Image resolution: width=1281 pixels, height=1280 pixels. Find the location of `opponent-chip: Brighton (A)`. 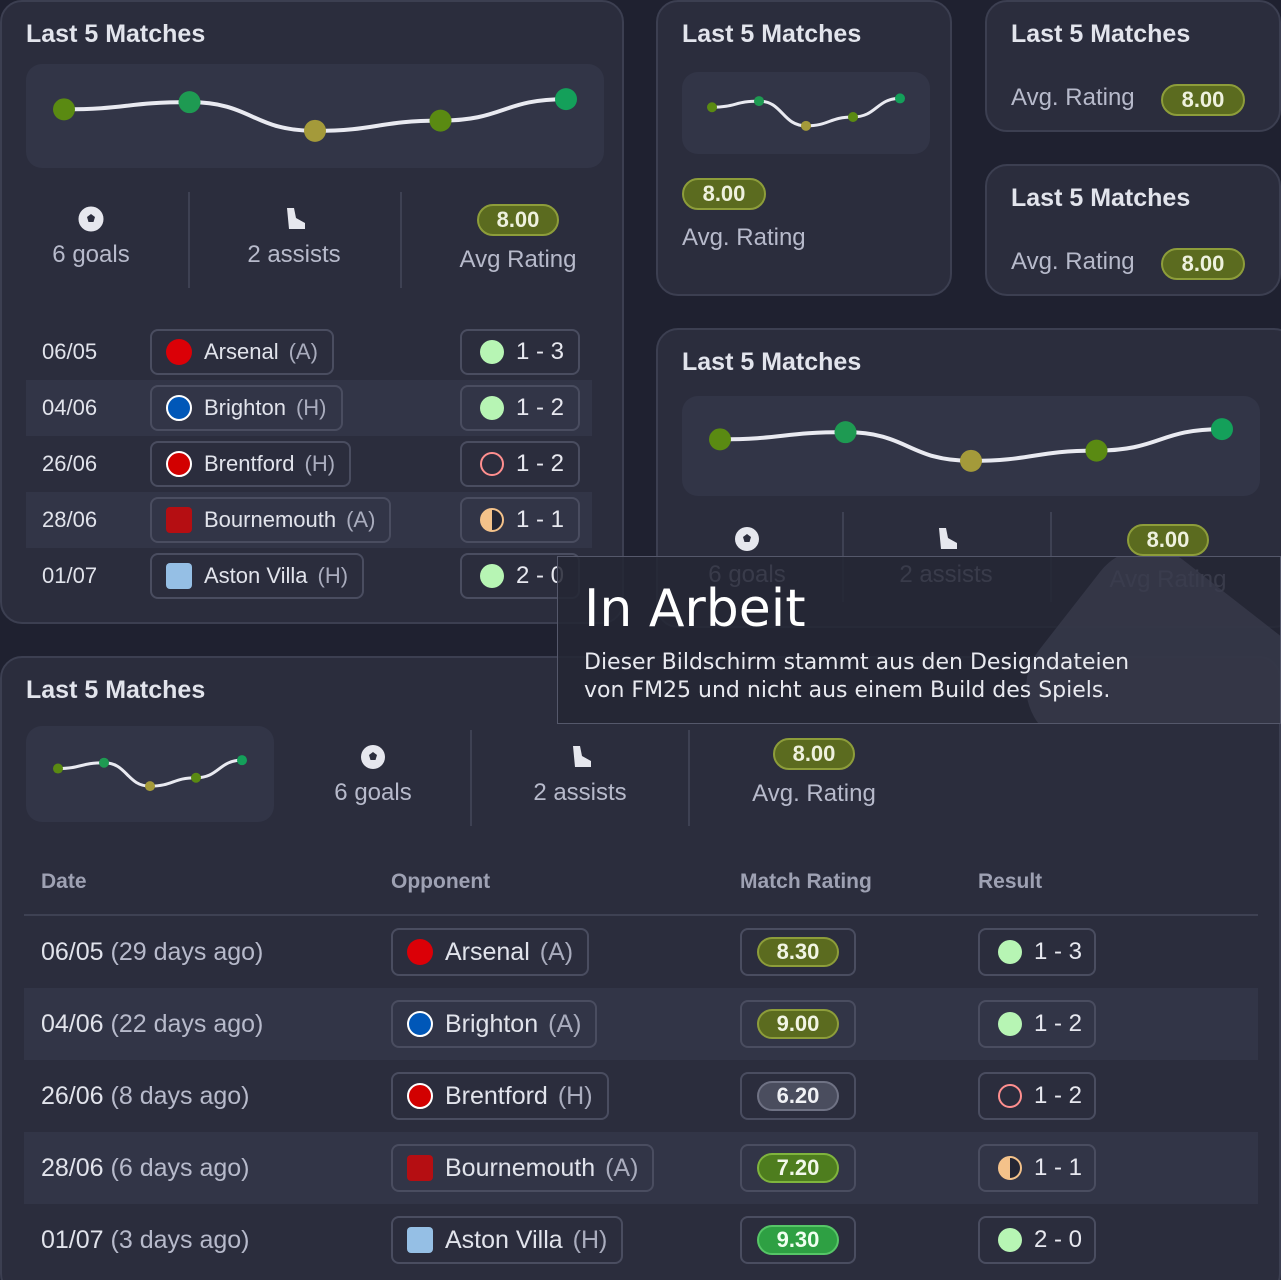

opponent-chip: Brighton (A) is located at coordinates (494, 1024).